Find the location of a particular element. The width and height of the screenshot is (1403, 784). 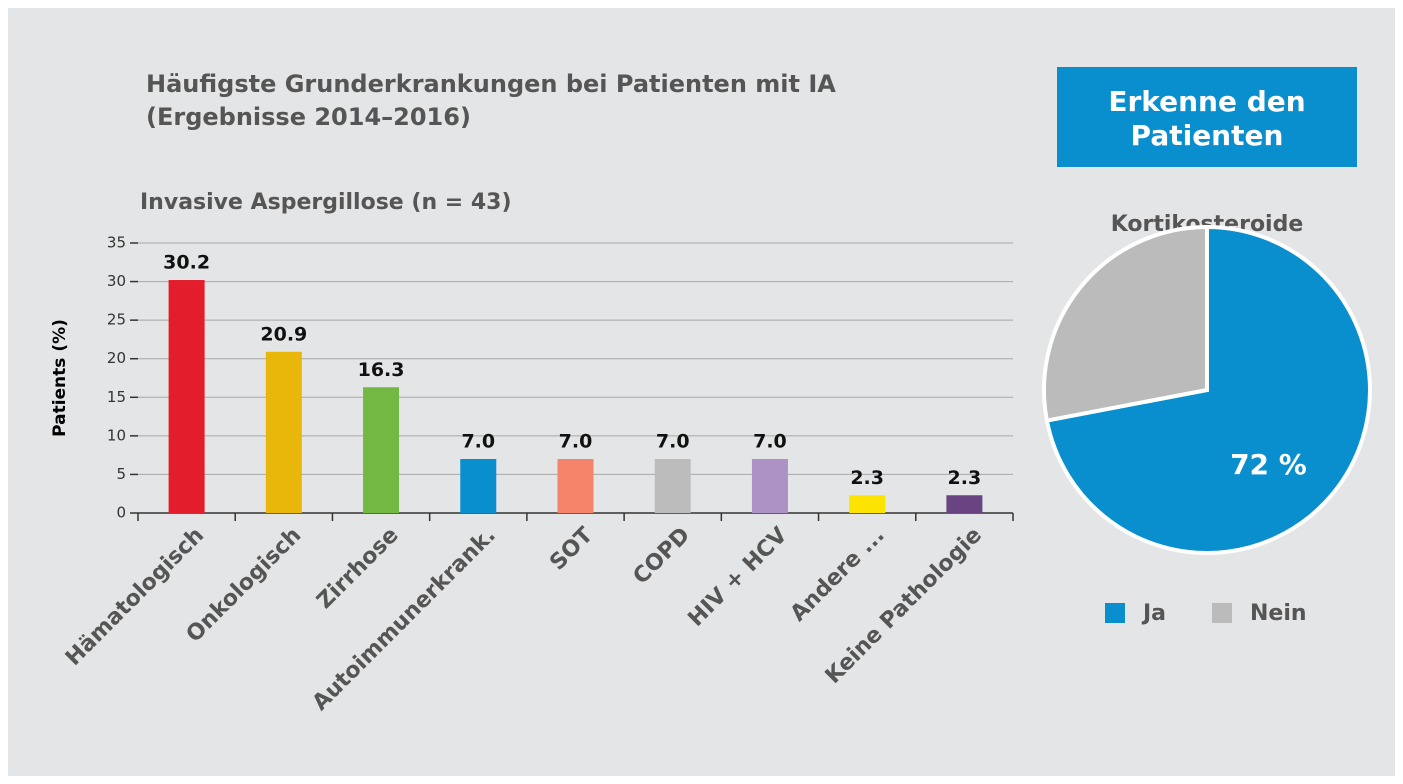

y-tick-label: 30 is located at coordinates (116, 281).